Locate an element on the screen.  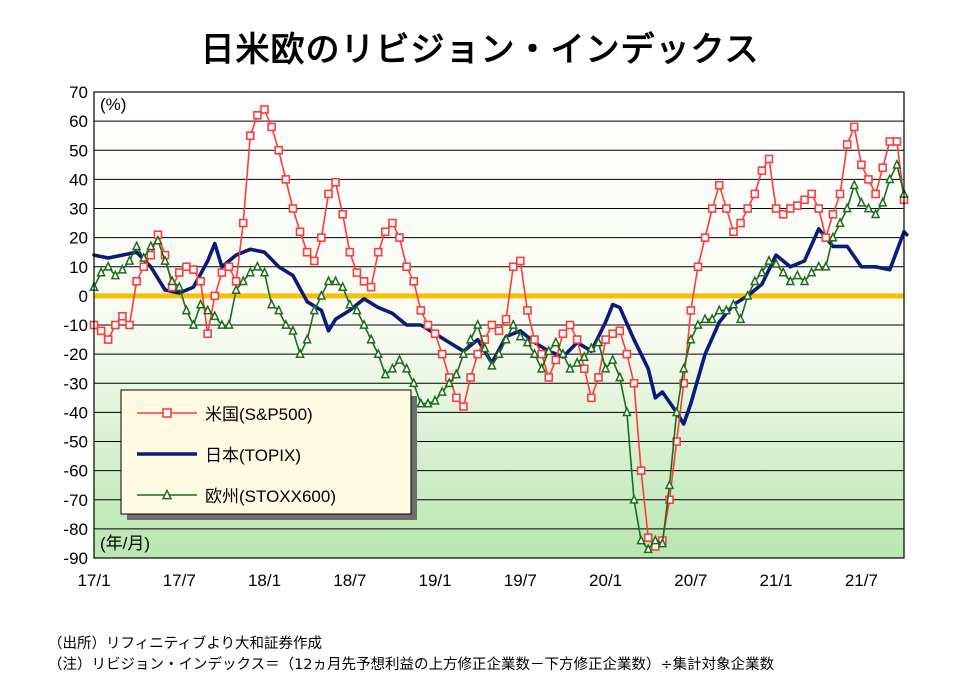
x-tick-label: 18/1 is located at coordinates (264, 580).